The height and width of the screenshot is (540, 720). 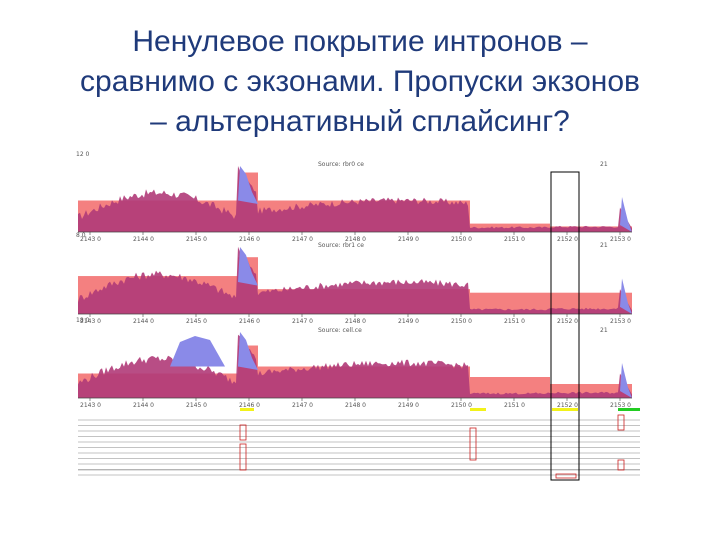 What do you see at coordinates (360, 121) in the screenshot?
I see `title-line-3: – альтернативный сплайсинг?` at bounding box center [360, 121].